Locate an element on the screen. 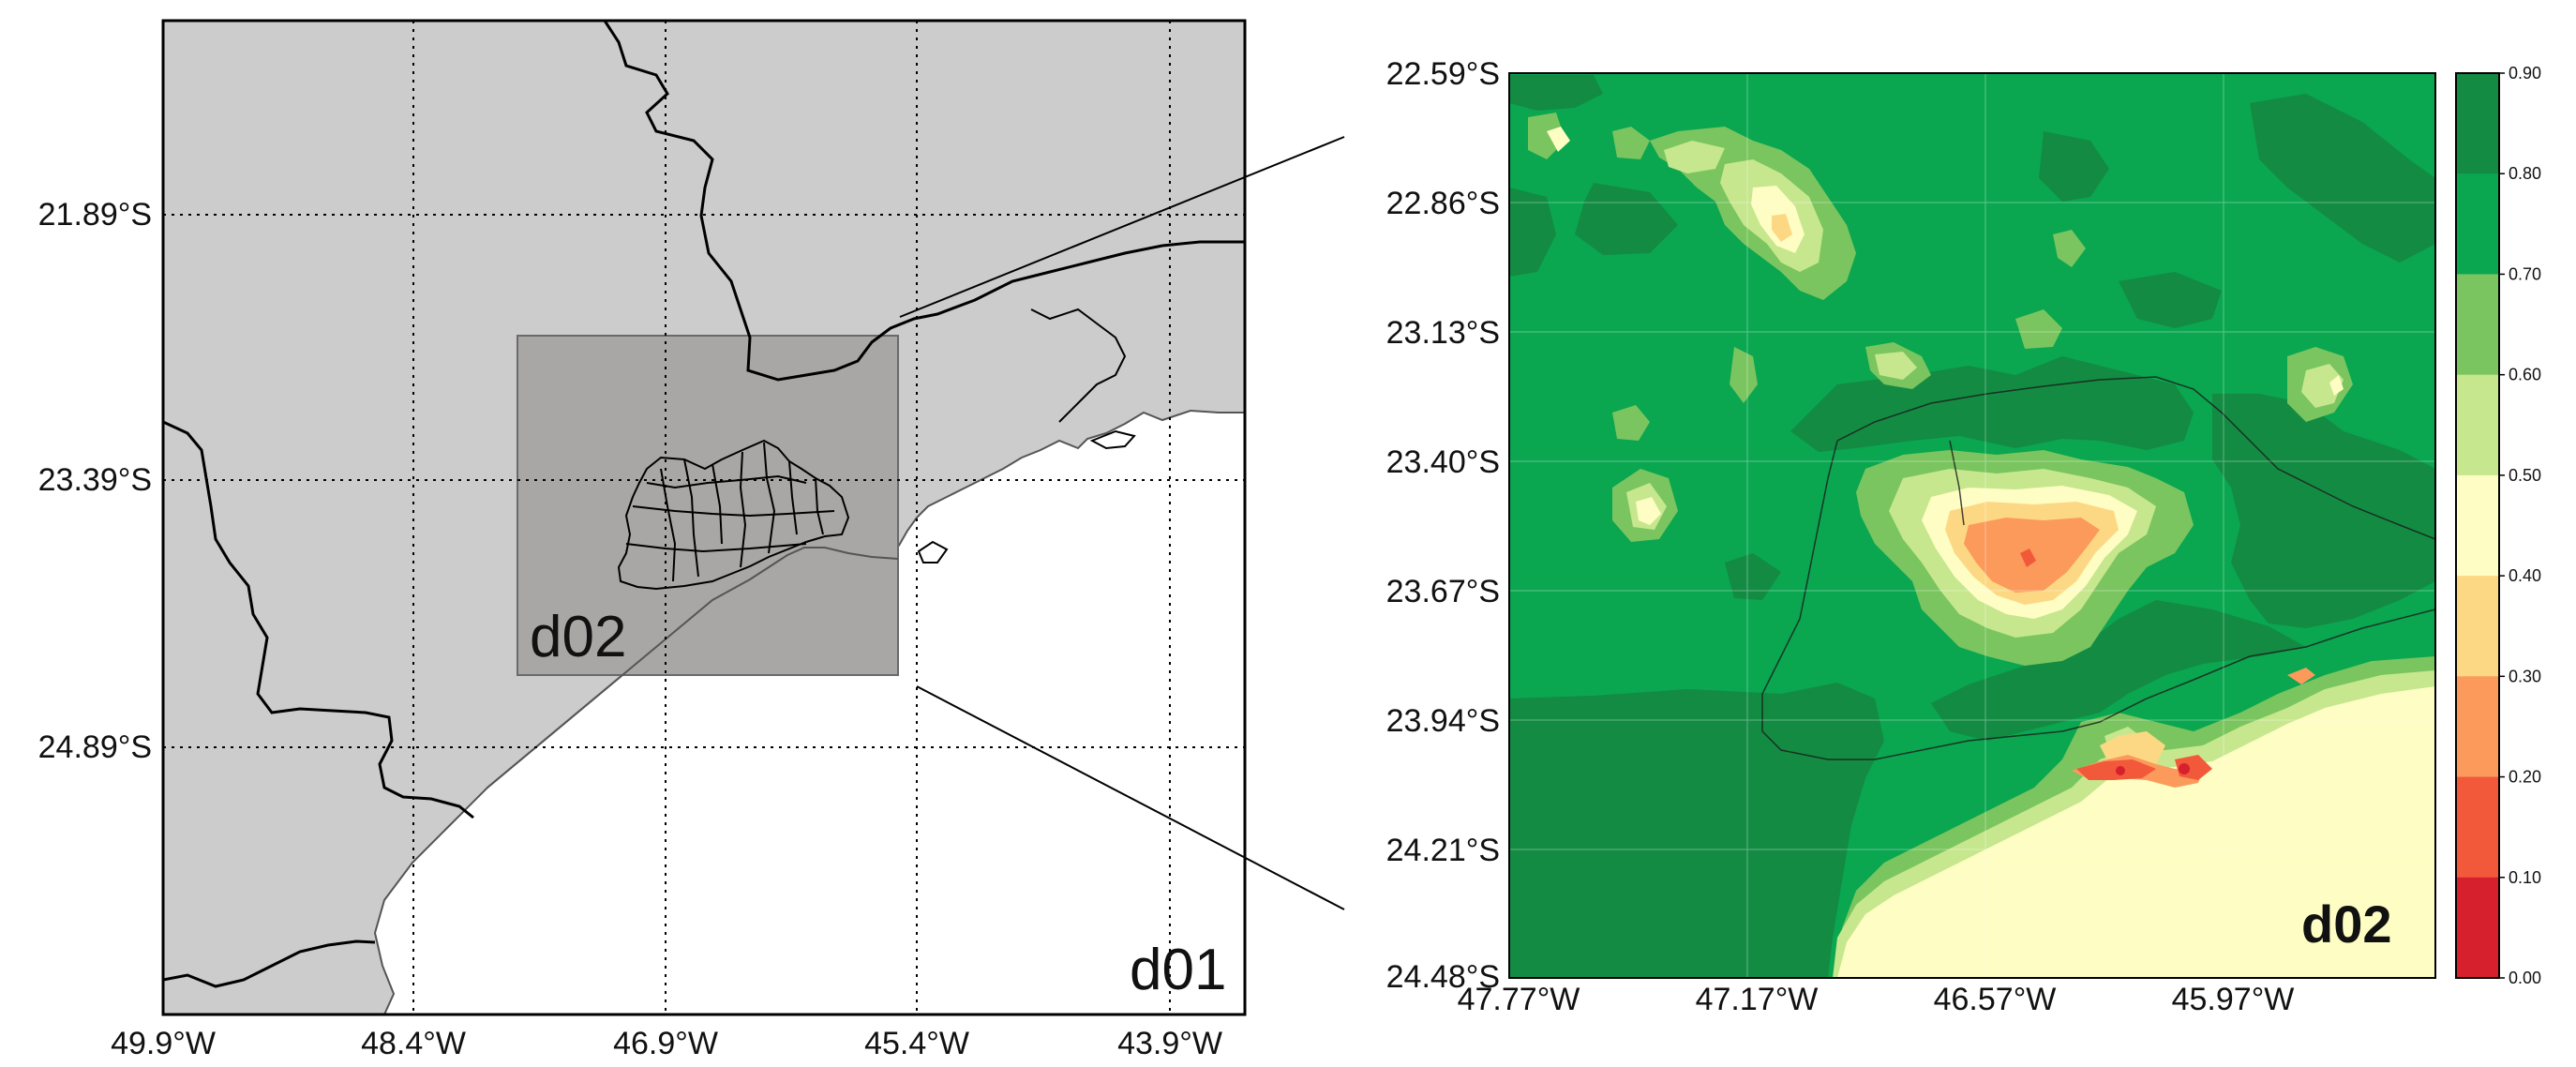 This screenshot has height=1067, width=2576. zoom-connector-top is located at coordinates (1122, 227).